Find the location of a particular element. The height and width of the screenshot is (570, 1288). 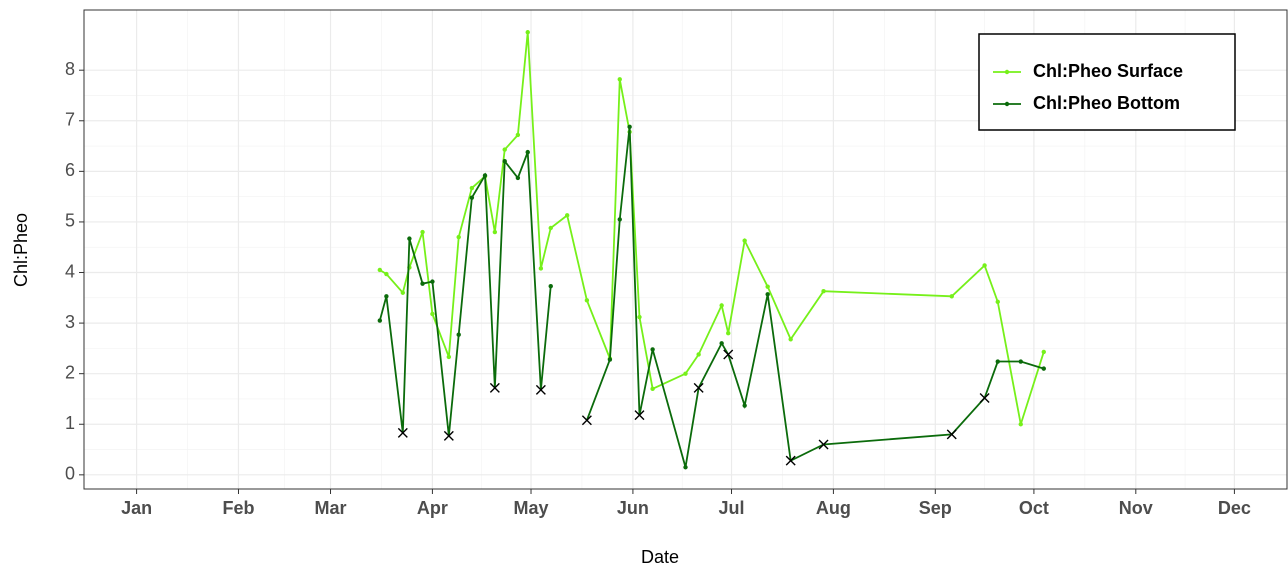

x-tick-label: Oct is located at coordinates (1034, 508).